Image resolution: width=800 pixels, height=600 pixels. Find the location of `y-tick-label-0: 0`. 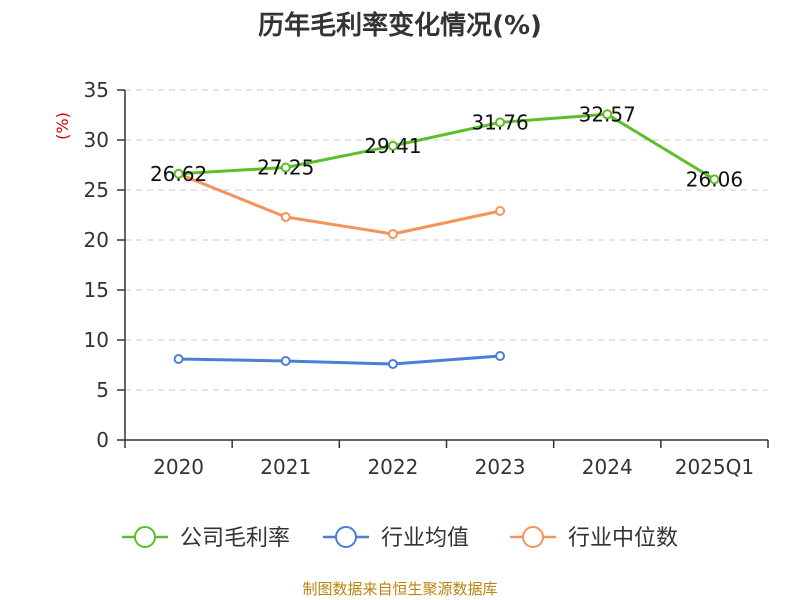

y-tick-label-0: 0 is located at coordinates (102, 440).